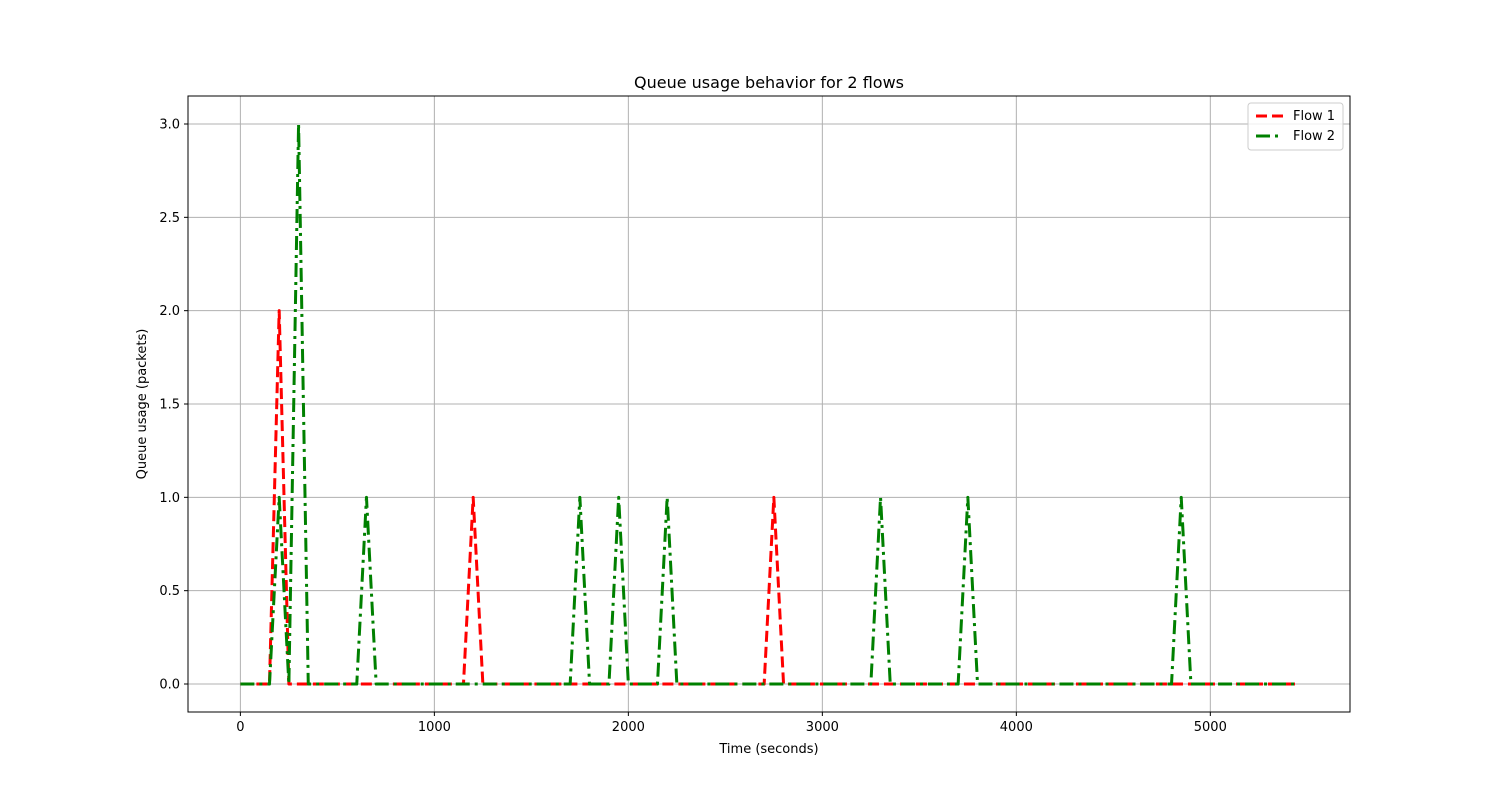  Describe the element at coordinates (169, 498) in the screenshot. I see `y-tick-label: 1.0` at that location.